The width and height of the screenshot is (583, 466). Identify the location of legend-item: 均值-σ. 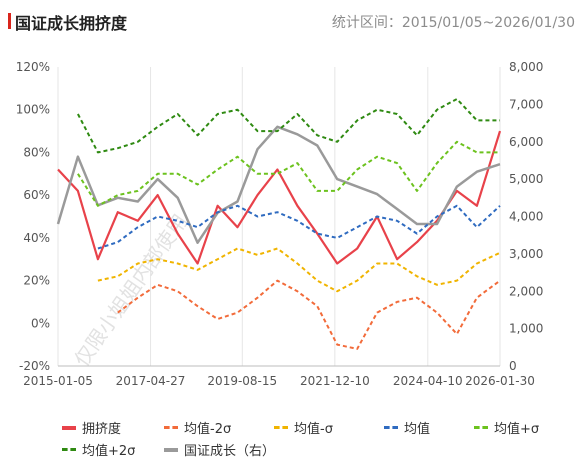
(303, 427).